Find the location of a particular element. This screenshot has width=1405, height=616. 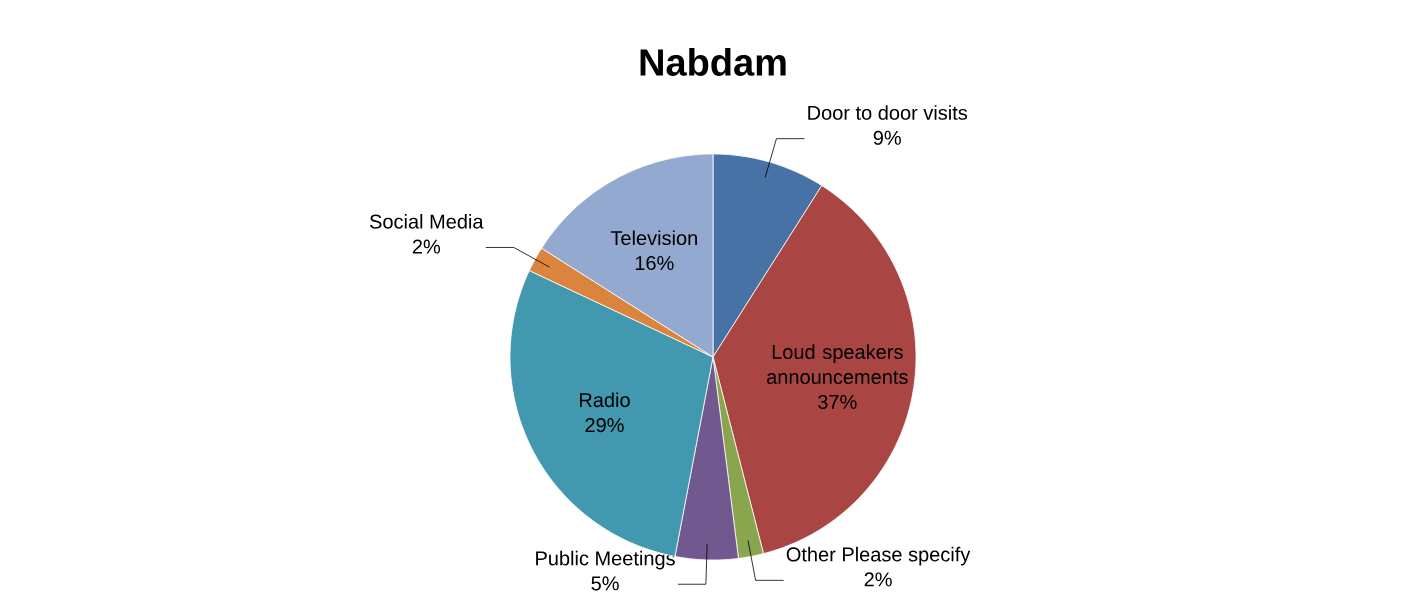

data-label: 5% is located at coordinates (605, 583).